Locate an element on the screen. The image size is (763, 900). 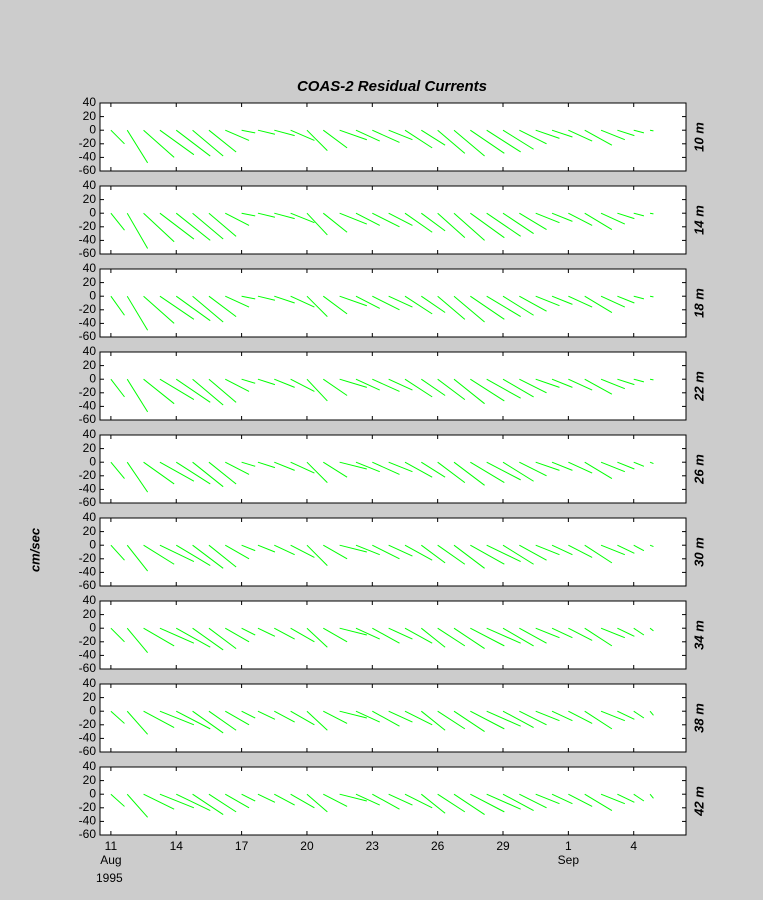
x-tick-label: 4 is located at coordinates (633, 846).